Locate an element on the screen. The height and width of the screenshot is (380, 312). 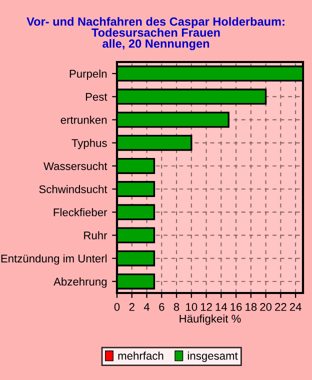
legend-label: insgesamt is located at coordinates (213, 357).